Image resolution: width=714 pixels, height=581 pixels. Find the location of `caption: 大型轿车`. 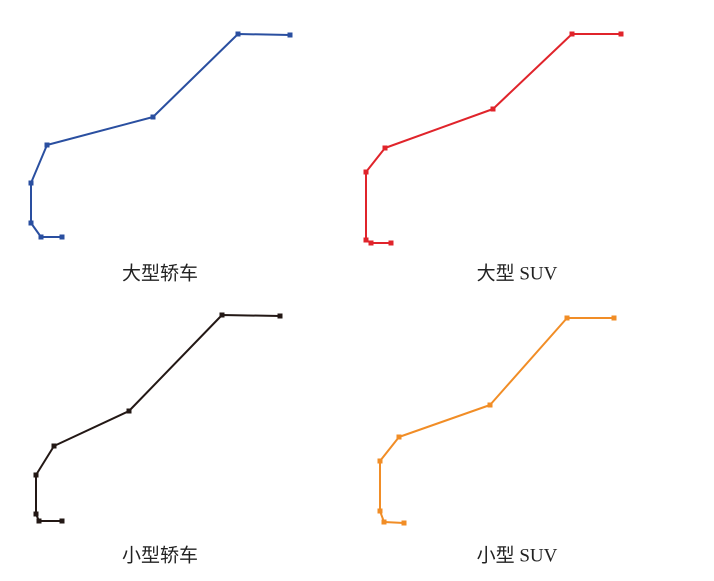

caption: 大型轿车 is located at coordinates (160, 273).